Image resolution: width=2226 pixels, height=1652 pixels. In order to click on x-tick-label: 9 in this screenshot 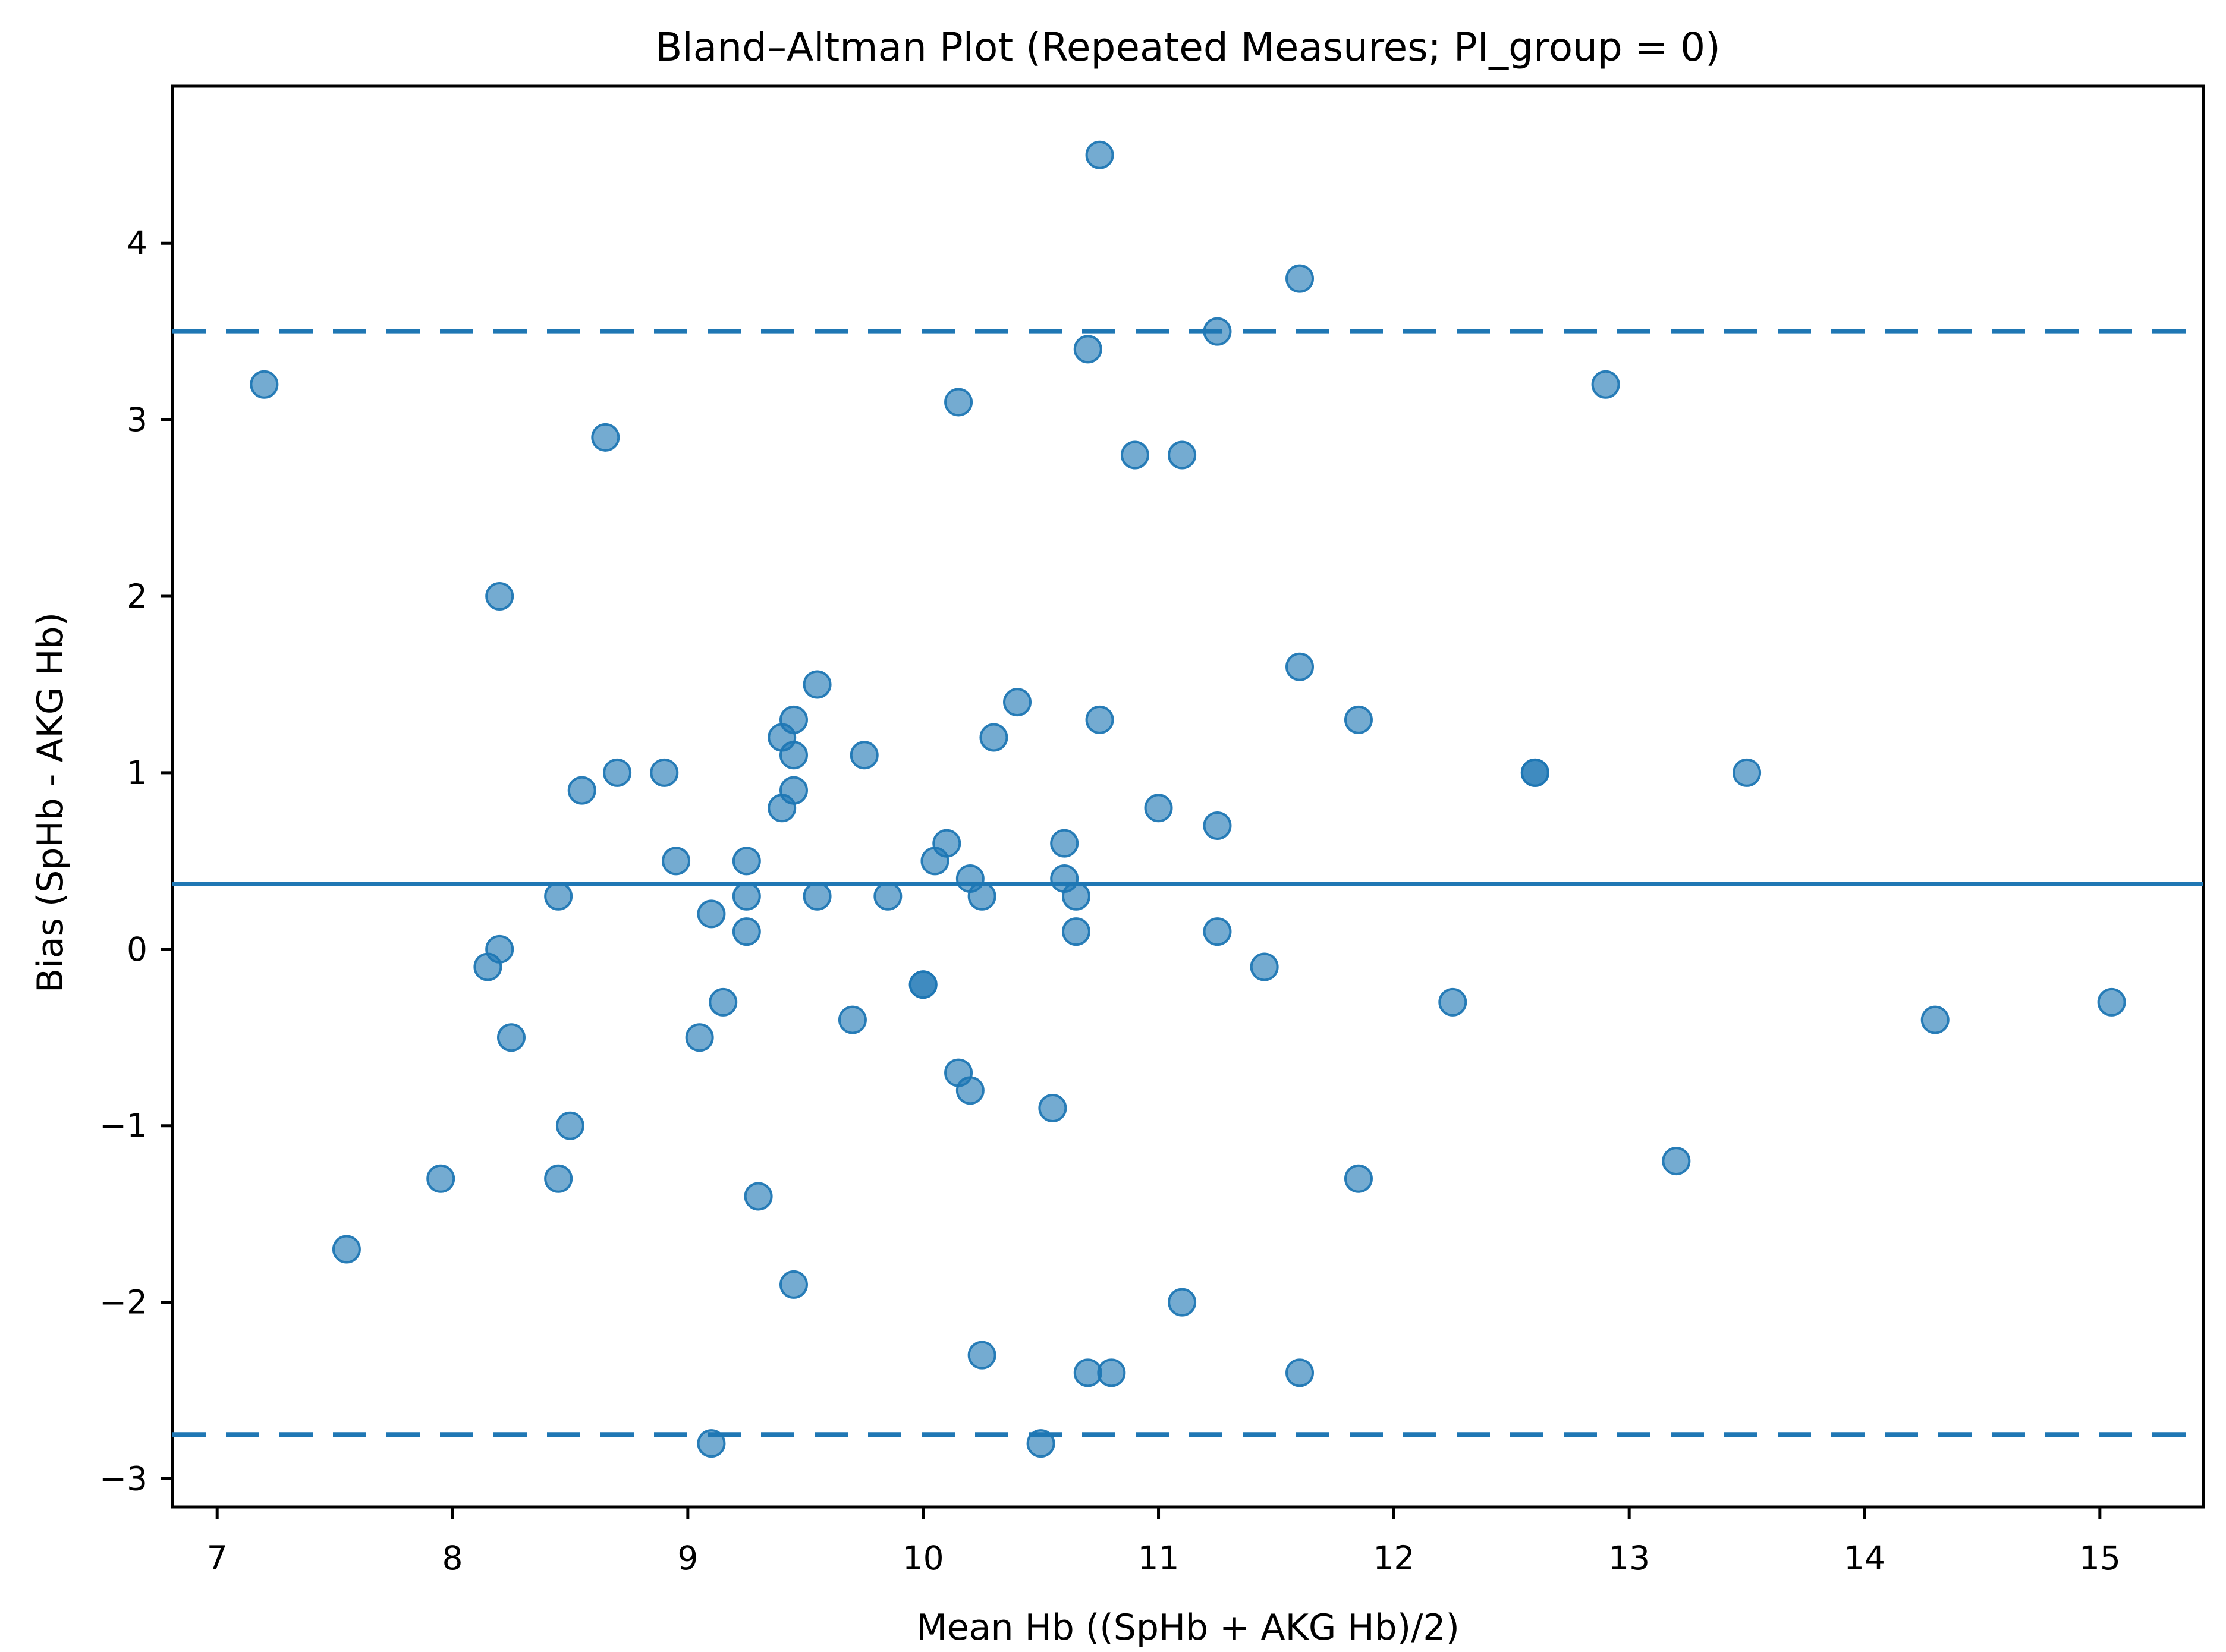, I will do `click(687, 1558)`.